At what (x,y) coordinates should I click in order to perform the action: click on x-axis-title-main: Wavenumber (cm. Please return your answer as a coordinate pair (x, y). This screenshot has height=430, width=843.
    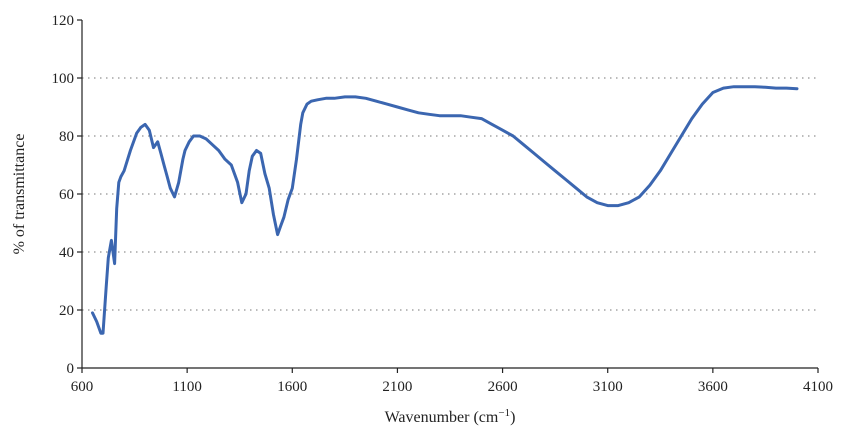
    Looking at the image, I should click on (442, 417).